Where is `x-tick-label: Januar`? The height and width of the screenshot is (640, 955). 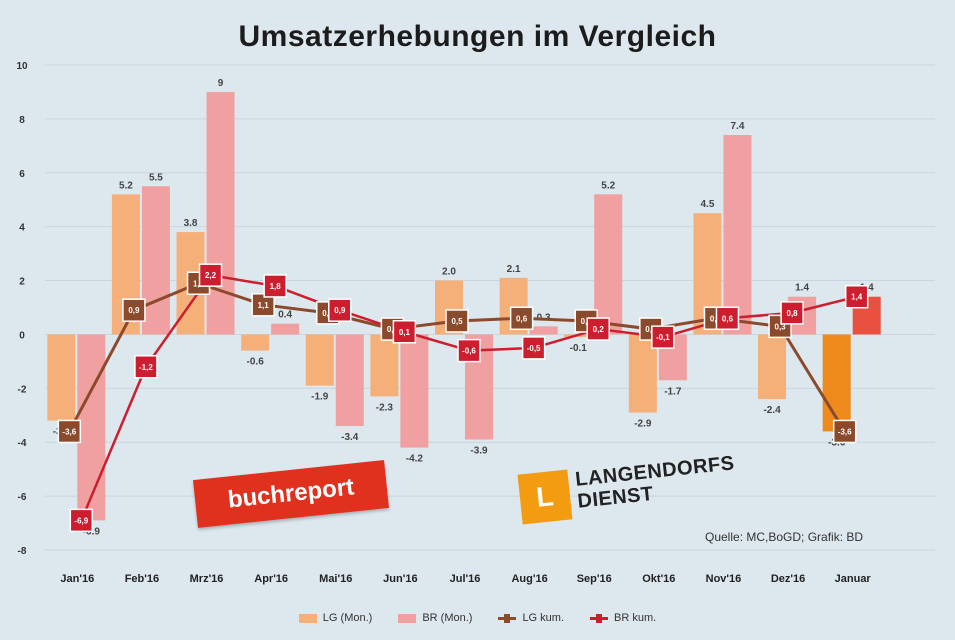 x-tick-label: Januar is located at coordinates (853, 579).